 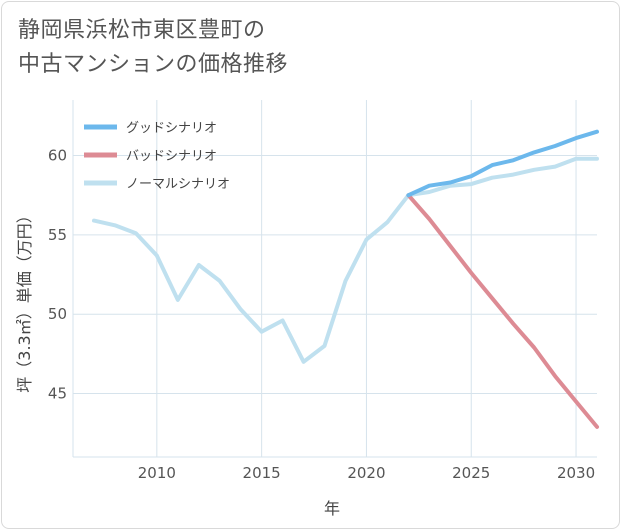 I want to click on x-tick-label: 2015, so click(x=262, y=473).